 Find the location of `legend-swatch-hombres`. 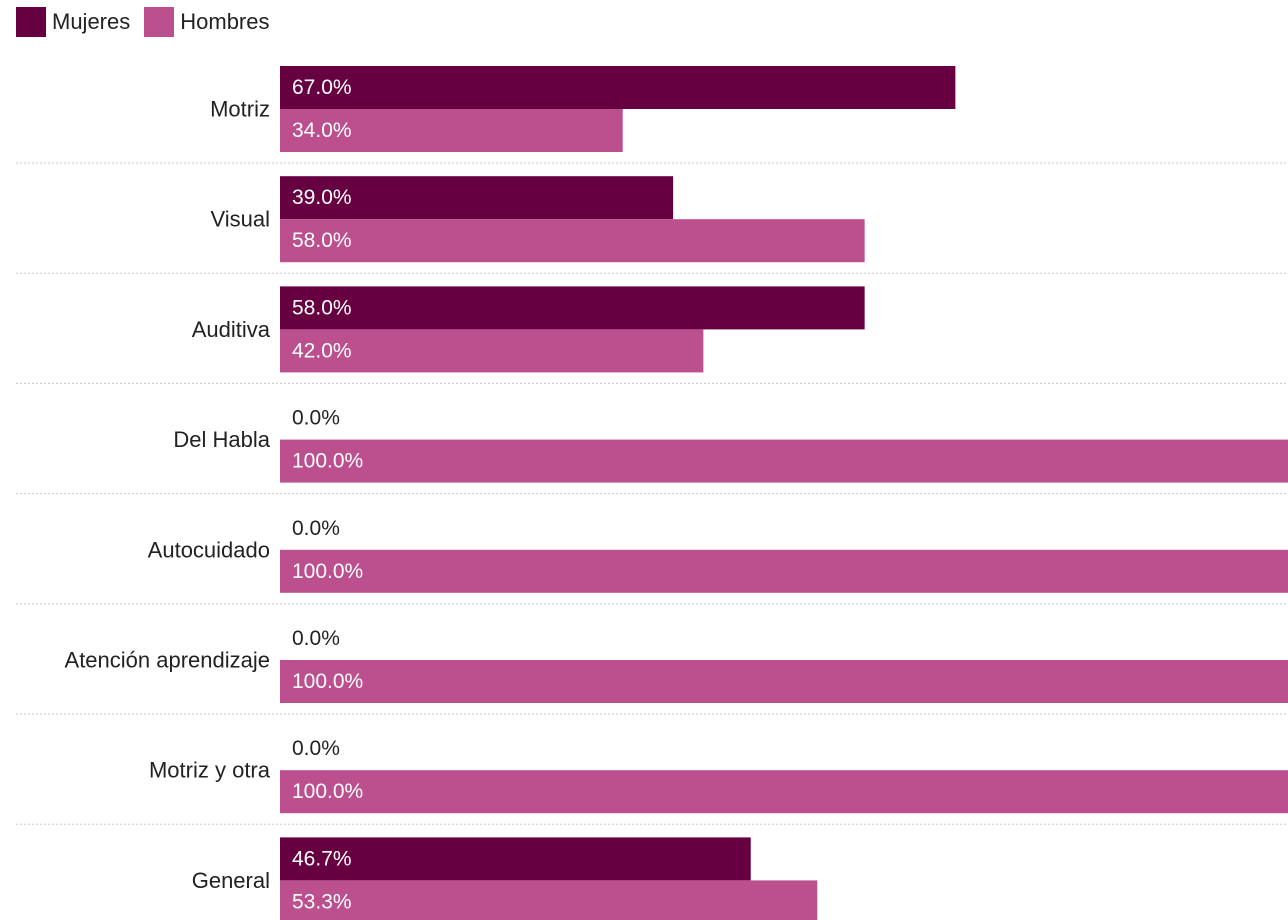

legend-swatch-hombres is located at coordinates (159, 22).